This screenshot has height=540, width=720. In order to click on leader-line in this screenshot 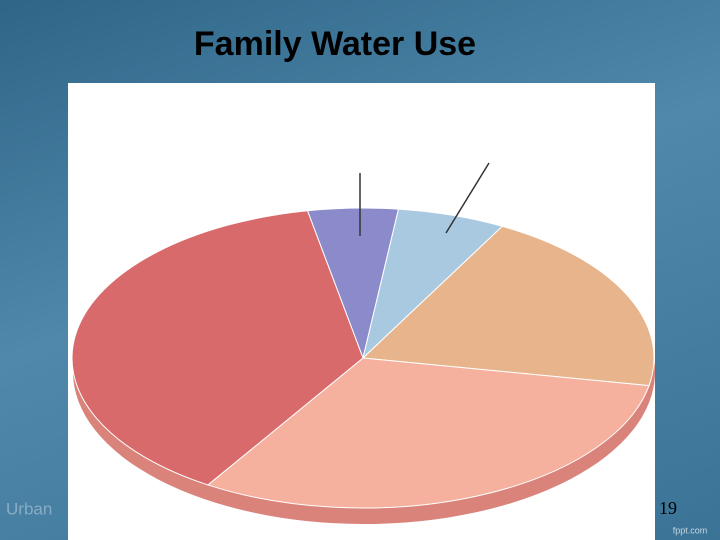, I will do `click(467, 198)`.